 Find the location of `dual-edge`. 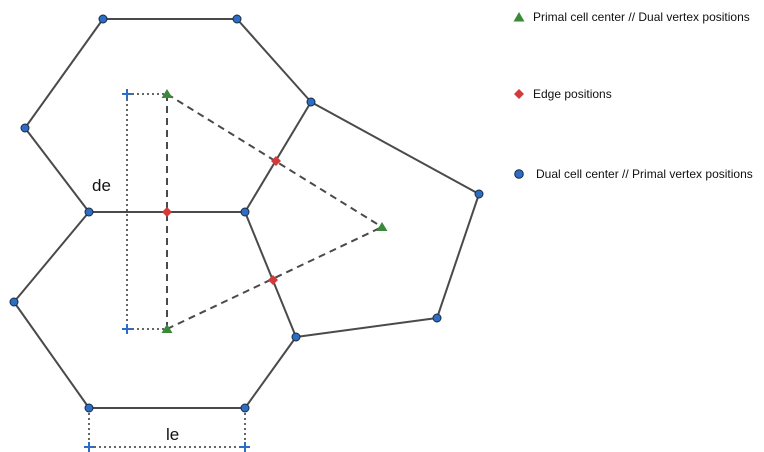

dual-edge is located at coordinates (274, 278).